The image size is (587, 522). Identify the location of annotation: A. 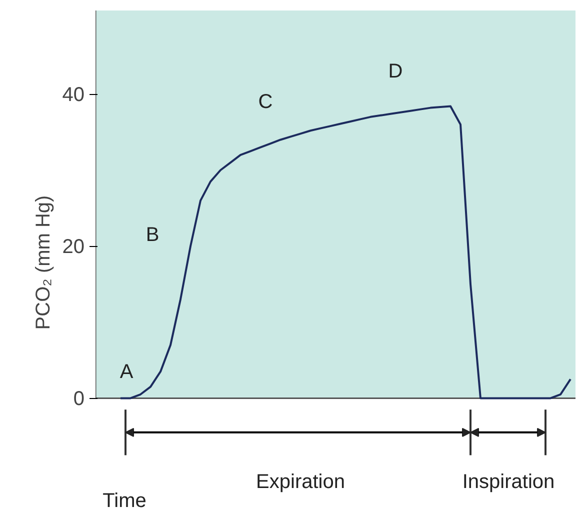
(127, 371).